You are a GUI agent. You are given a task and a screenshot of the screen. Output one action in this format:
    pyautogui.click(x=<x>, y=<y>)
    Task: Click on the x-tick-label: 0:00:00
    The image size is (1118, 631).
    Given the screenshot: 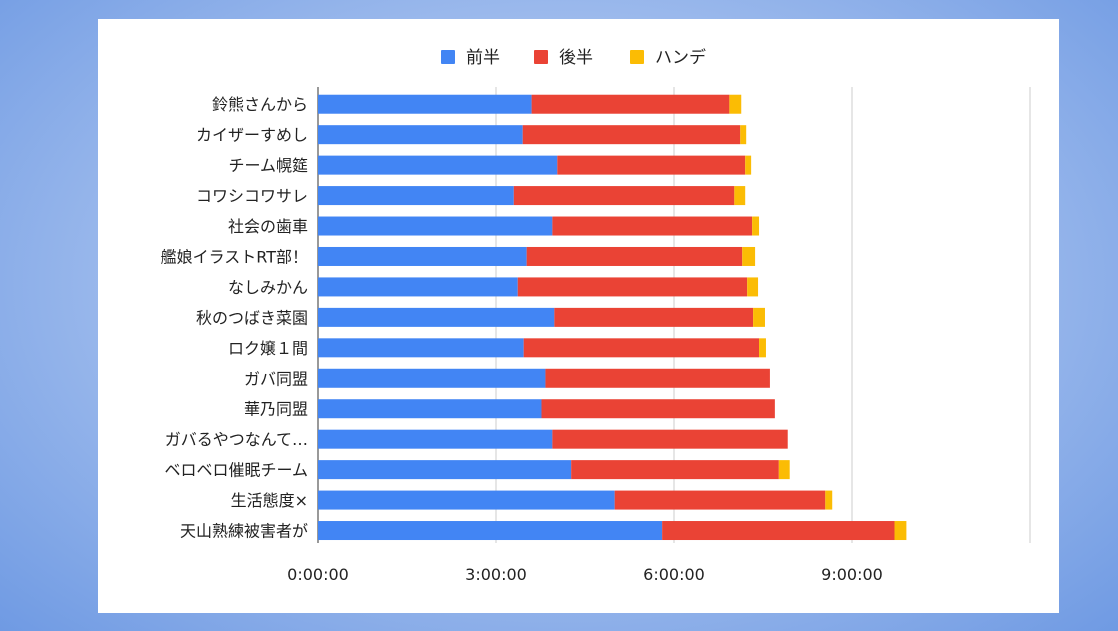 What is the action you would take?
    pyautogui.click(x=318, y=574)
    